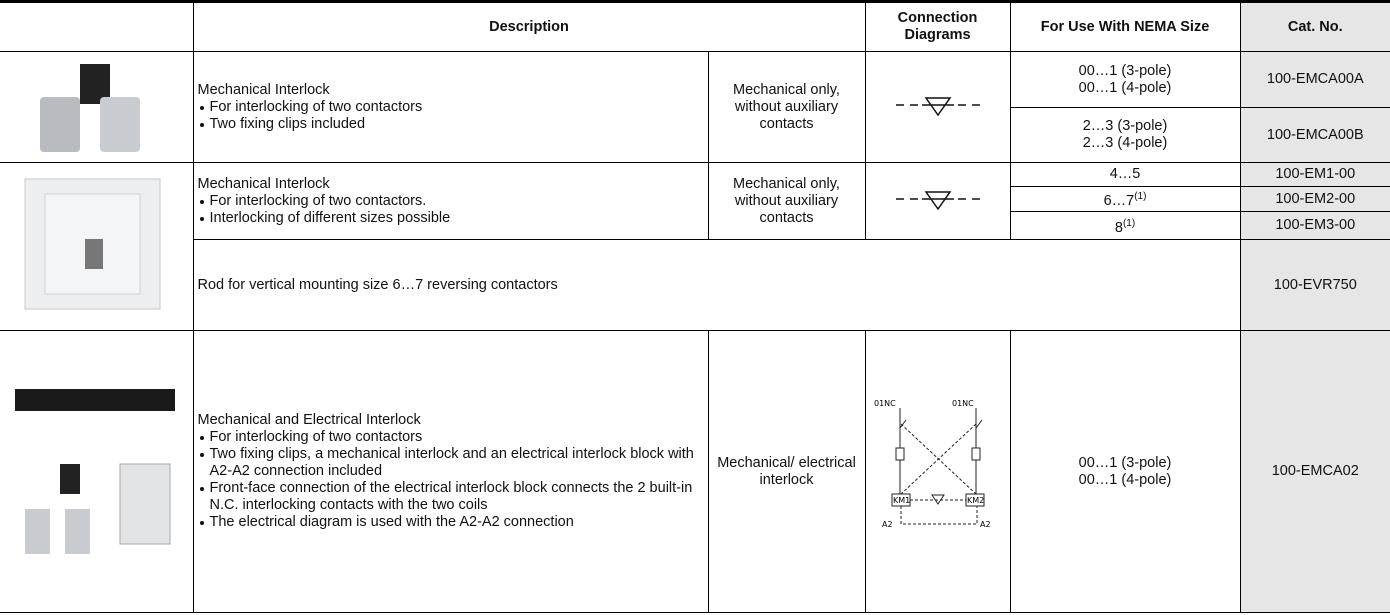 The image size is (1390, 615). Describe the element at coordinates (1118, 227) in the screenshot. I see `nema-line: 8` at that location.